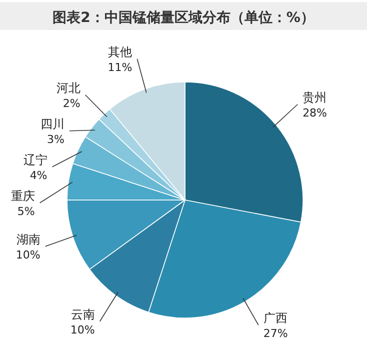 The image size is (367, 353). I want to click on slice-label: 贵州, so click(314, 97).